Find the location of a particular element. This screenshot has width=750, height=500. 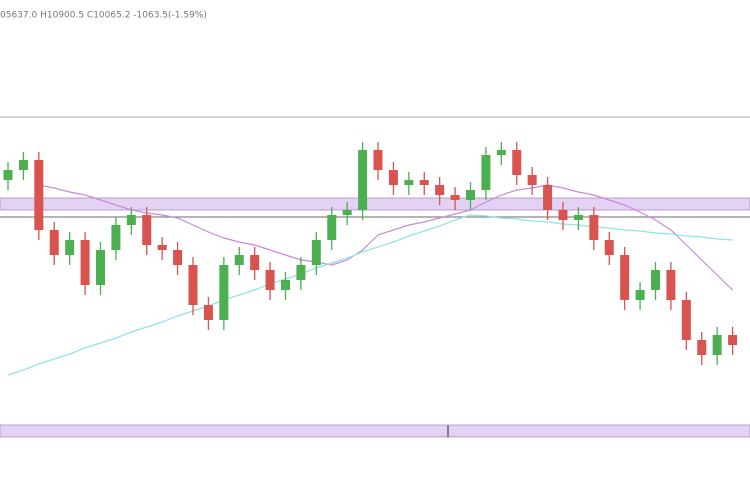

price-band is located at coordinates (375, 431).